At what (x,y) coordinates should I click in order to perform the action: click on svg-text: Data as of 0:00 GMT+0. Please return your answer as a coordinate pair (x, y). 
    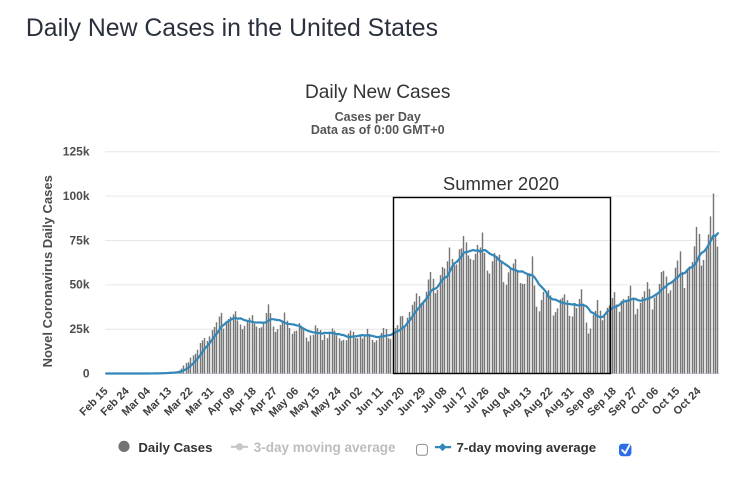
    Looking at the image, I should click on (378, 130).